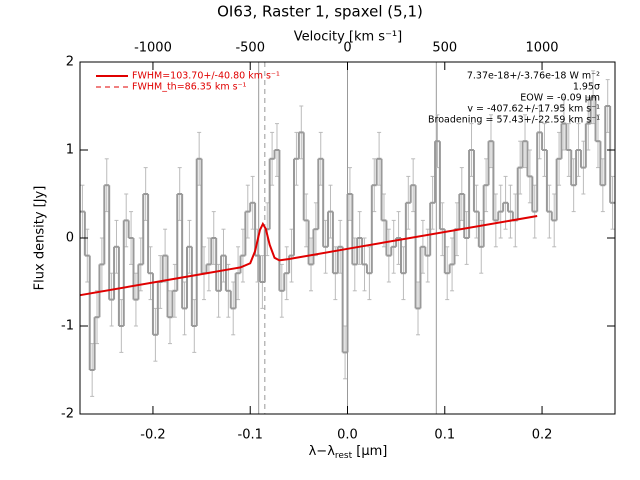 This screenshot has height=480, width=640. Describe the element at coordinates (189, 87) in the screenshot. I see `legend-label: FWHM_th=86.35 km s⁻¹` at that location.